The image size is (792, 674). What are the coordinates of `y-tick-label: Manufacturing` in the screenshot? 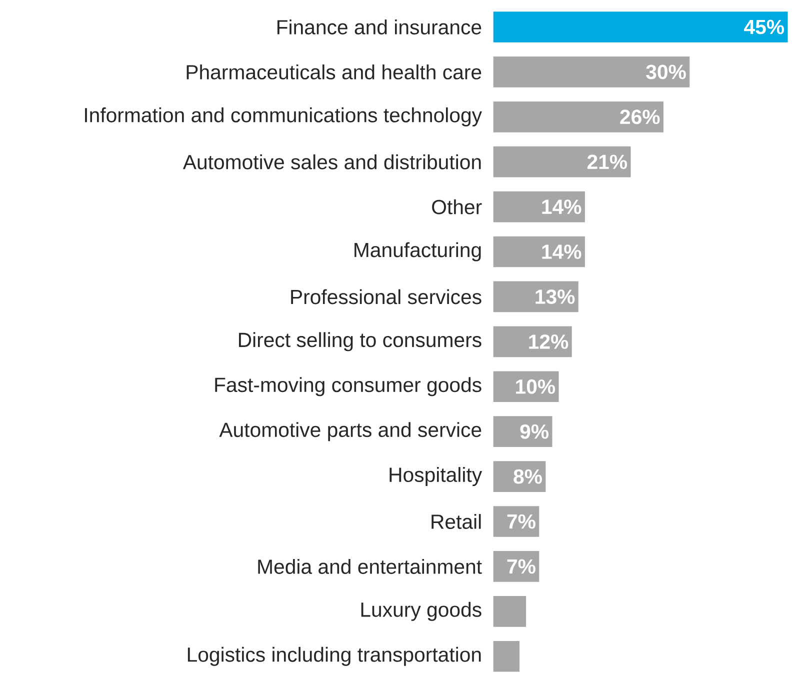 It's located at (417, 252).